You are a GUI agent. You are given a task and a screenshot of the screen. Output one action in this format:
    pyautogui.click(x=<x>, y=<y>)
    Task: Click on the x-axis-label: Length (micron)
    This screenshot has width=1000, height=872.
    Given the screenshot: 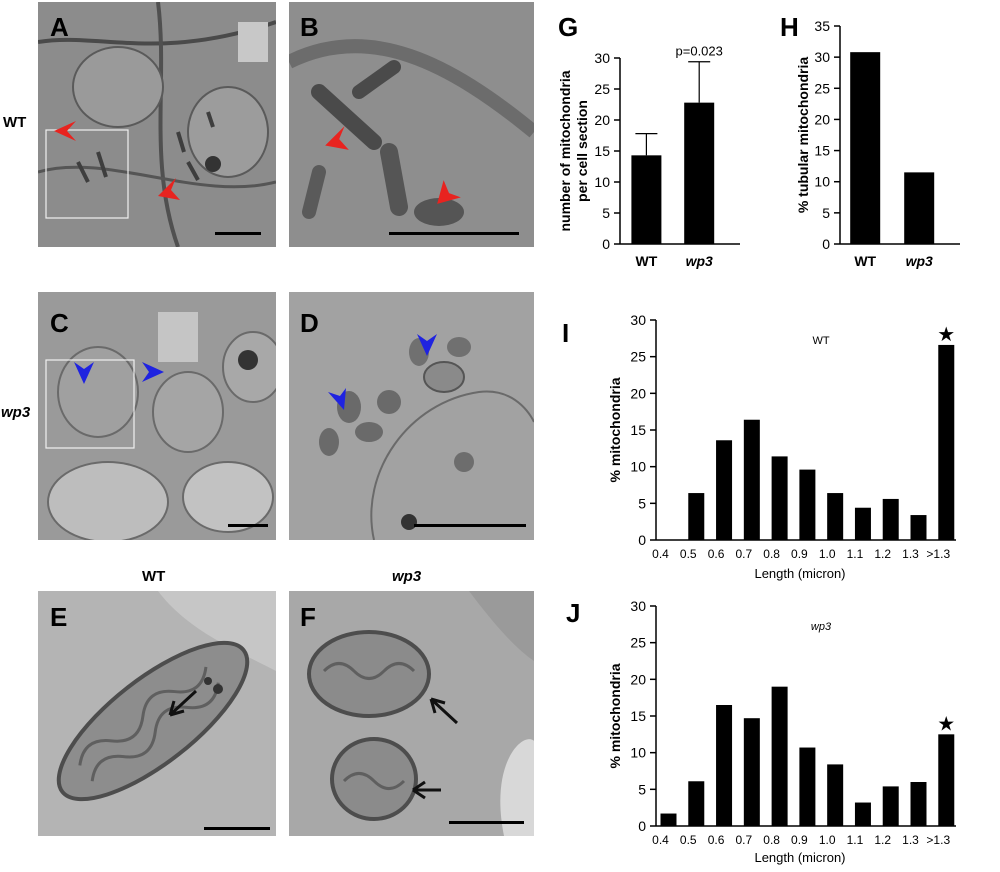 What is the action you would take?
    pyautogui.click(x=799, y=573)
    